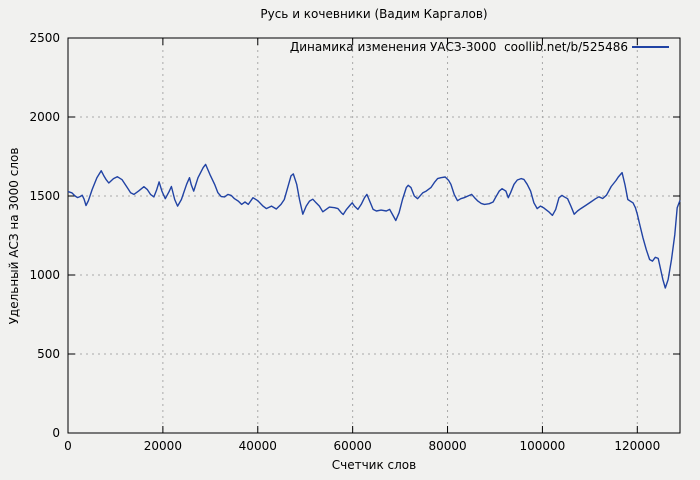  Describe the element at coordinates (353, 446) in the screenshot. I see `x-tick-label: 60000` at that location.